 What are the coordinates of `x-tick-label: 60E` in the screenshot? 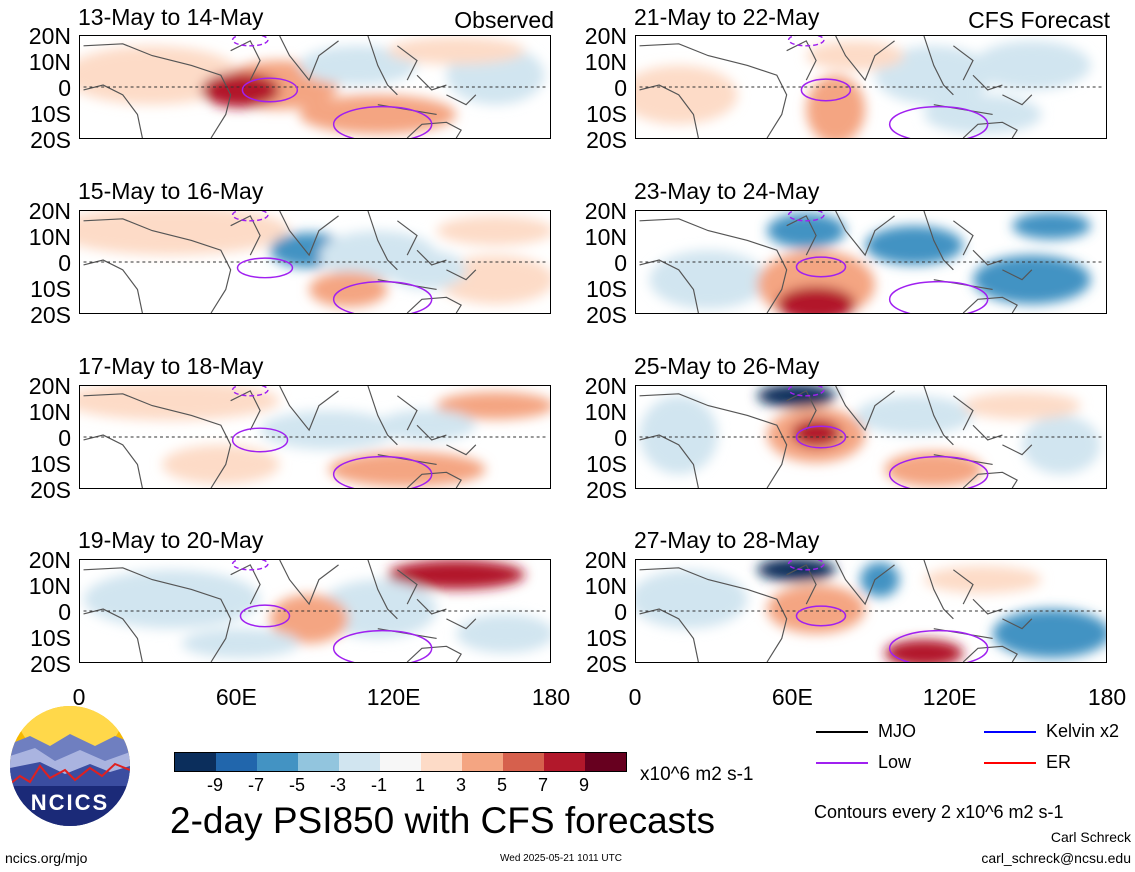 It's located at (236, 697).